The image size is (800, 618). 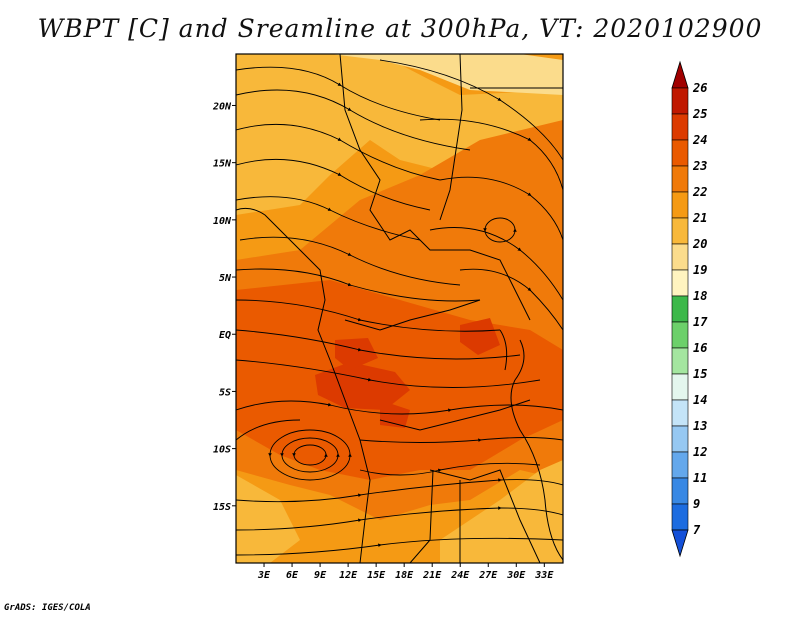 What do you see at coordinates (225, 335) in the screenshot?
I see `y-tick-label: EQ` at bounding box center [225, 335].